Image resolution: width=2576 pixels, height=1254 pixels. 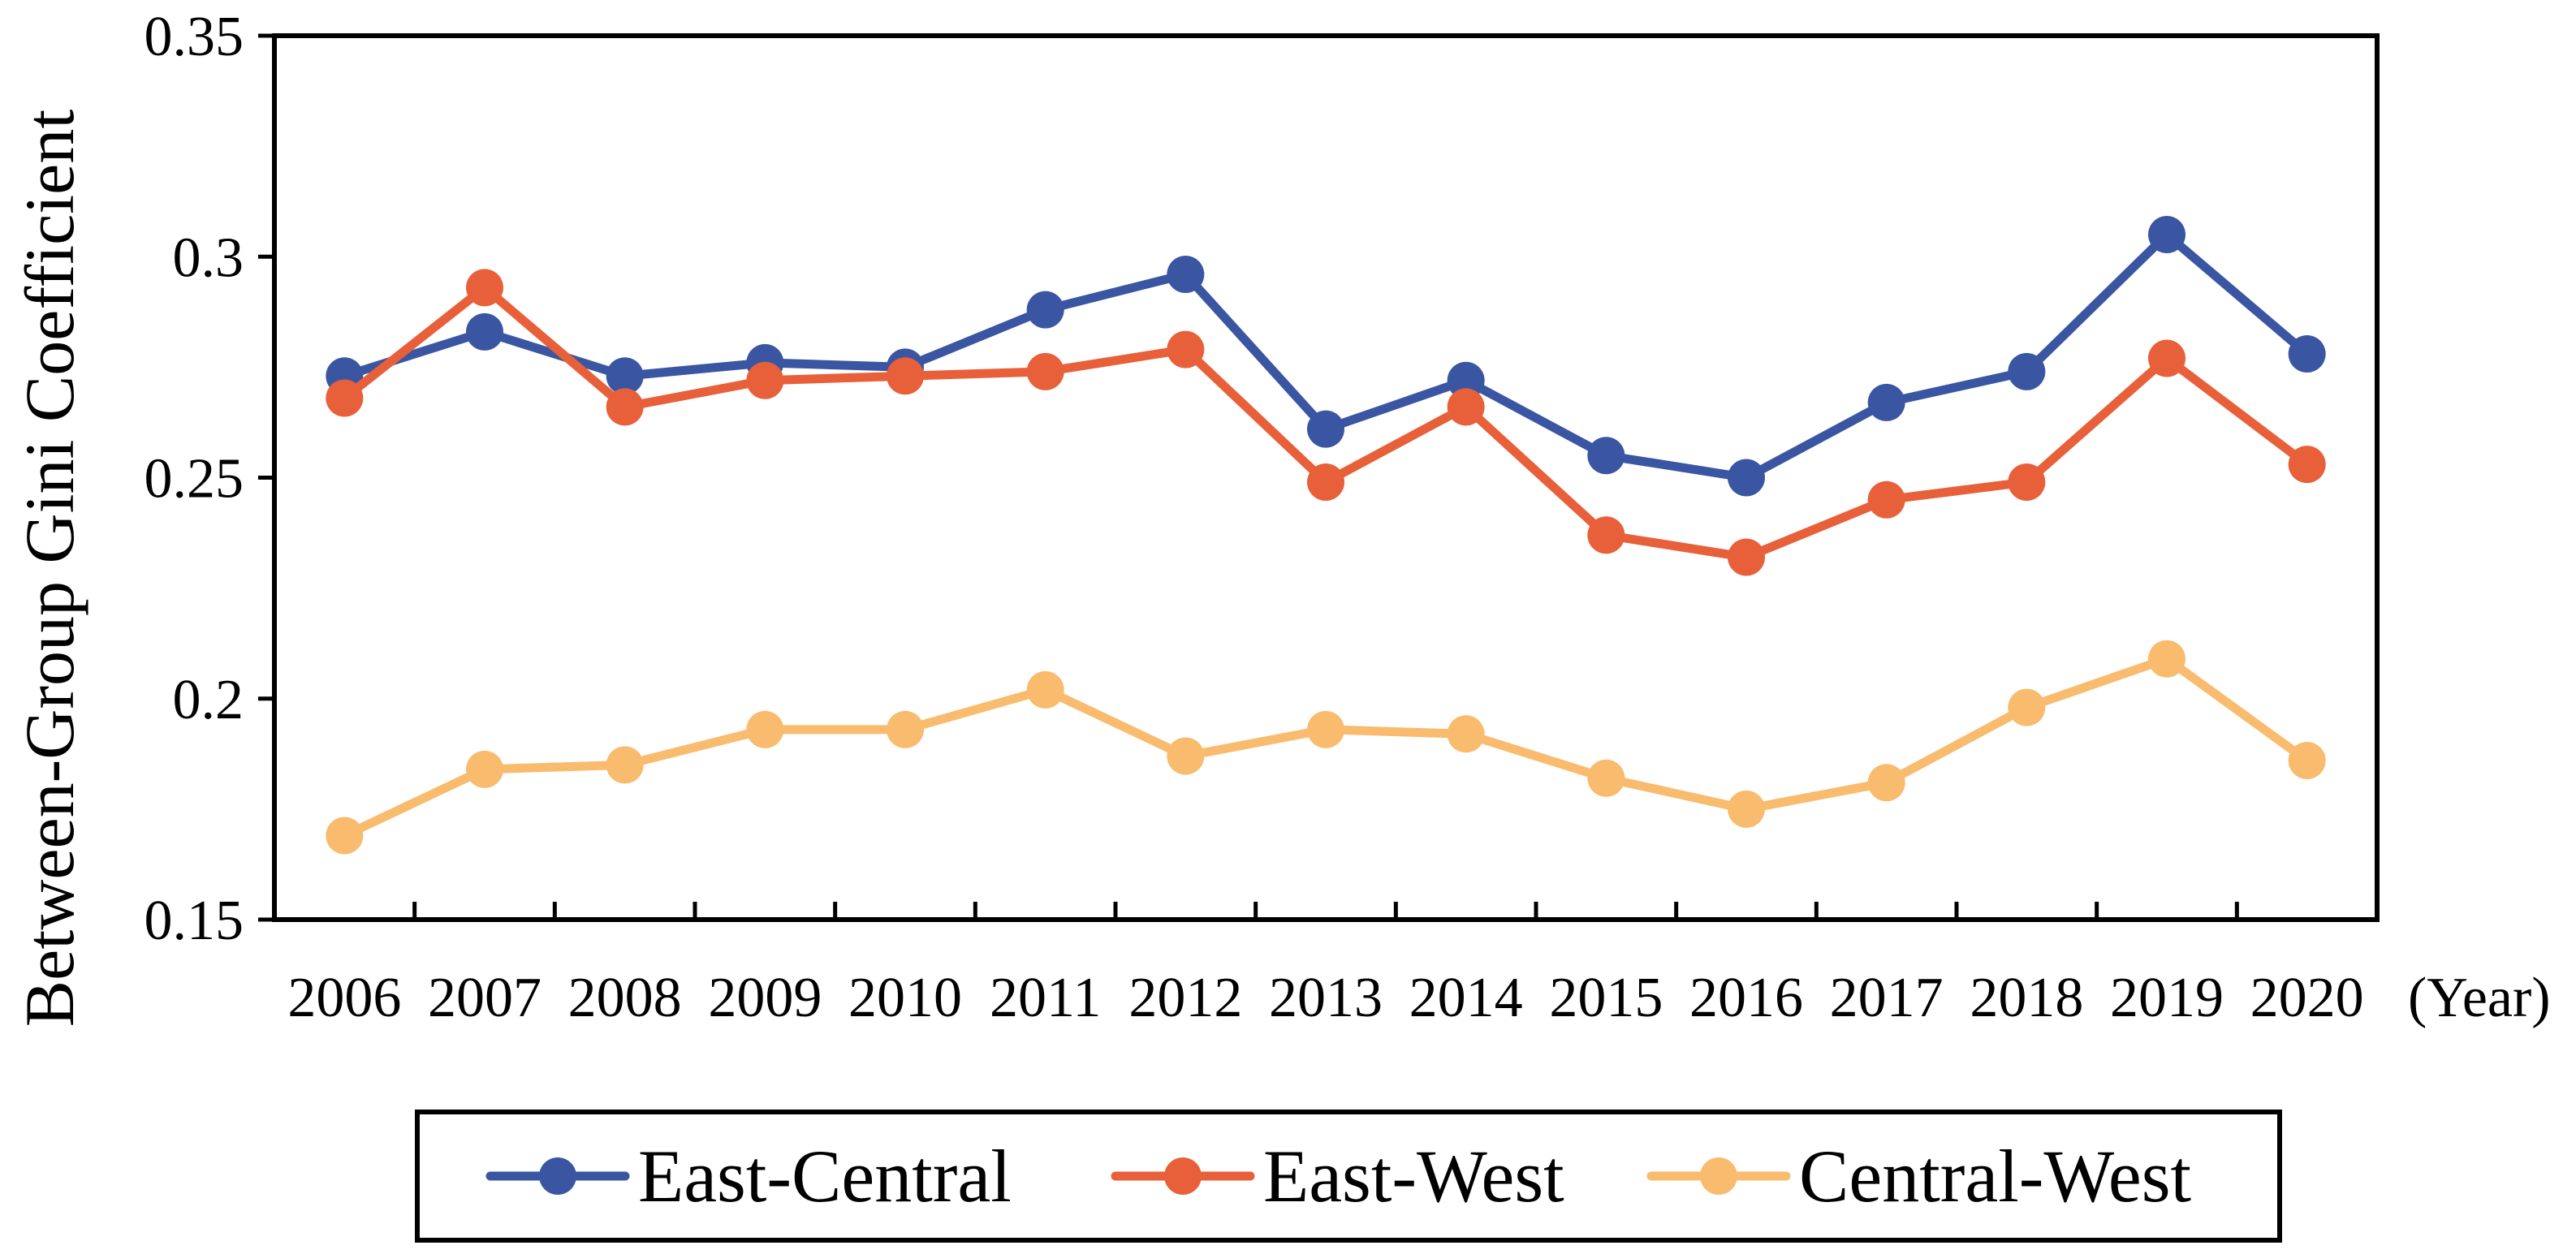 What do you see at coordinates (625, 765) in the screenshot?
I see `point-central-west-2008` at bounding box center [625, 765].